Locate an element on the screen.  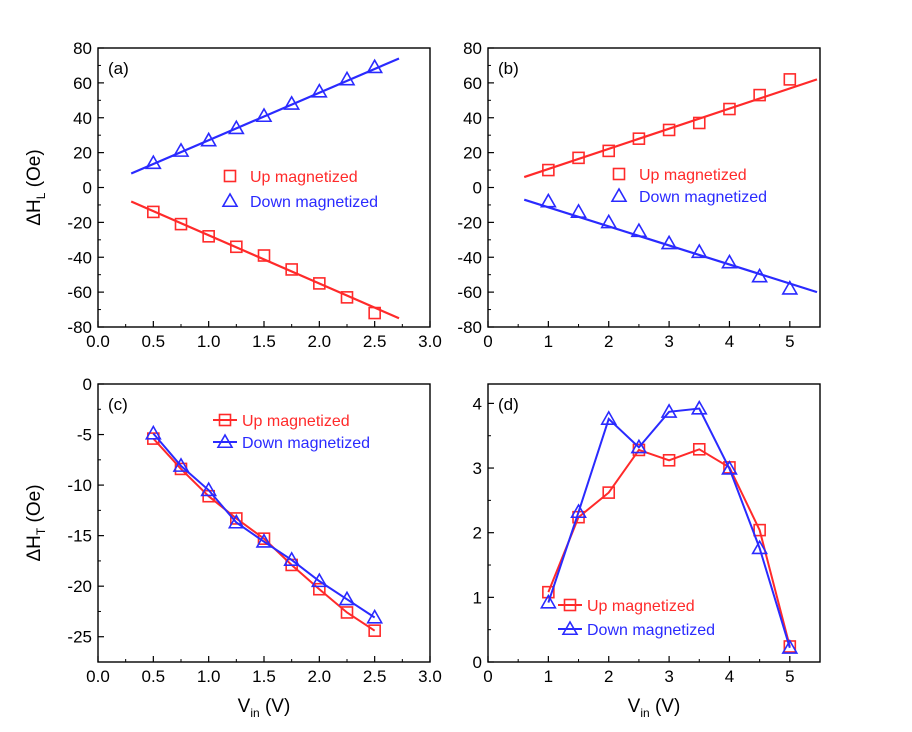
y-tick-label: -40 is located at coordinates (469, 257).